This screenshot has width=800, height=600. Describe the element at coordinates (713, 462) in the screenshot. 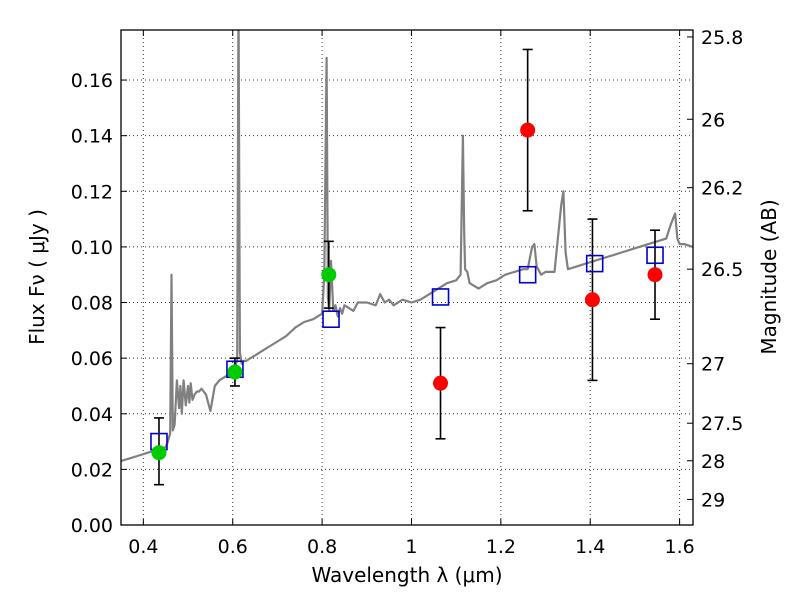

I see `right-tick-label: 28` at that location.